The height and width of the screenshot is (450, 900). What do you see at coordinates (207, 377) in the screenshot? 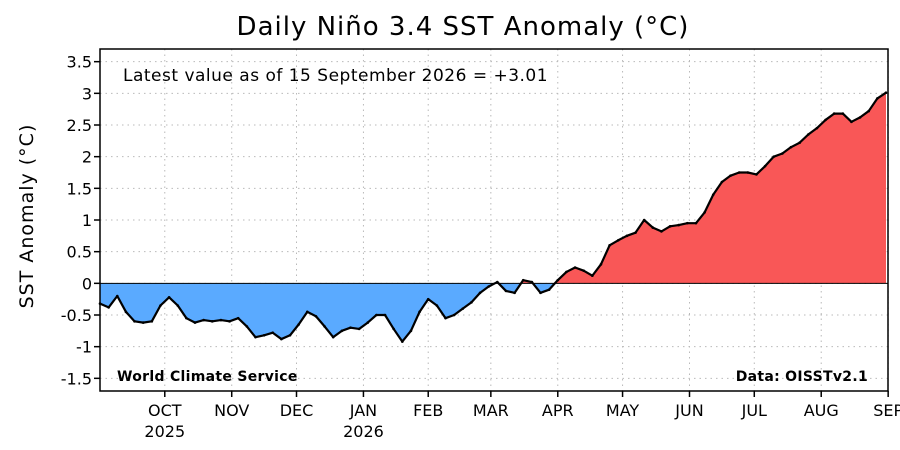
I see `source-left-annotation: World Climate Service` at bounding box center [207, 377].